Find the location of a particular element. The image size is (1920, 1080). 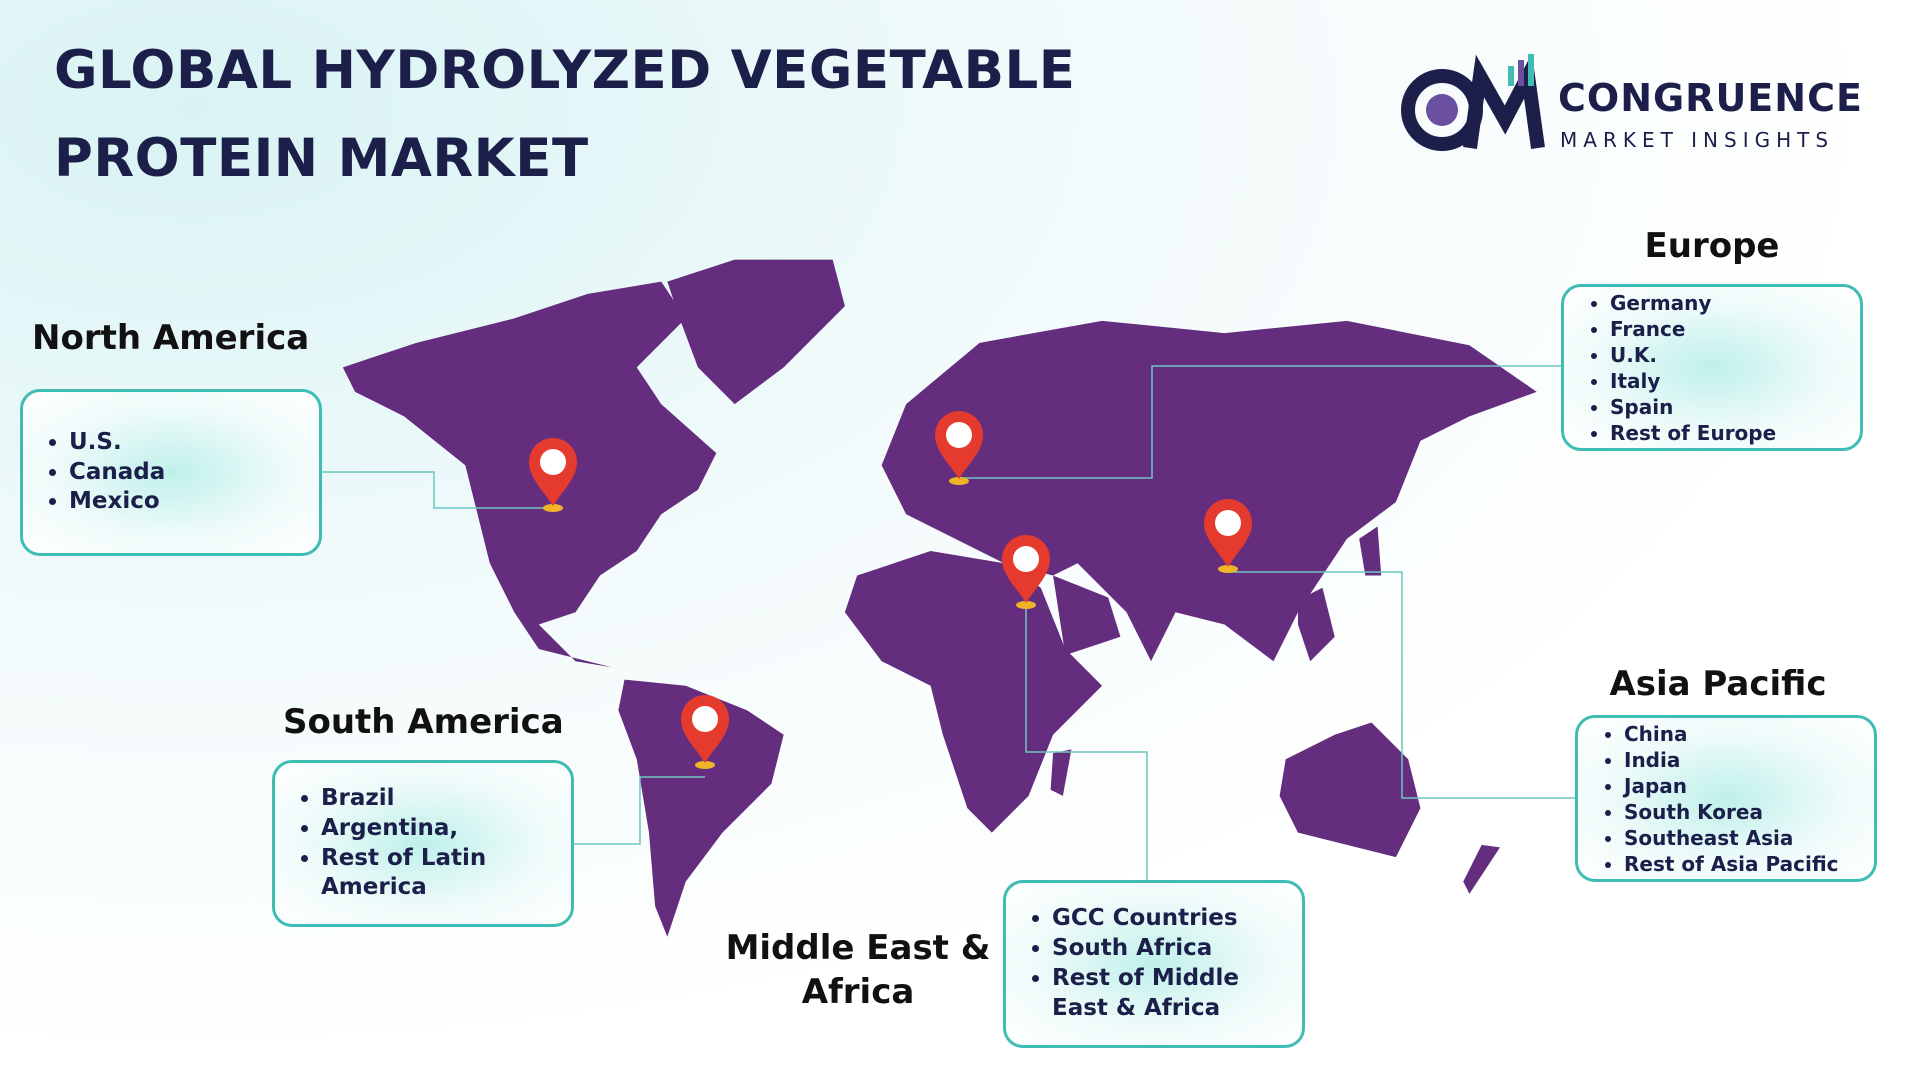

region-item: U.S. is located at coordinates (117, 443).